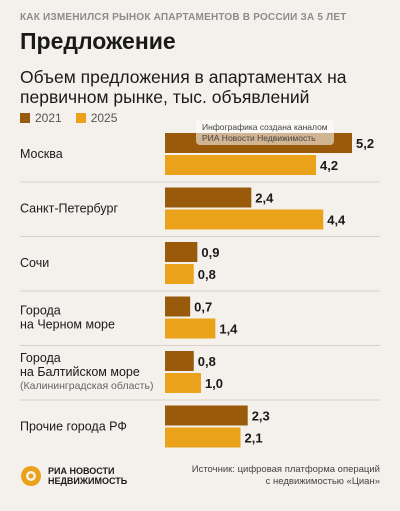 The width and height of the screenshot is (400, 511). I want to click on source-line-1: Источник: цифровая платформа операций, so click(285, 469).